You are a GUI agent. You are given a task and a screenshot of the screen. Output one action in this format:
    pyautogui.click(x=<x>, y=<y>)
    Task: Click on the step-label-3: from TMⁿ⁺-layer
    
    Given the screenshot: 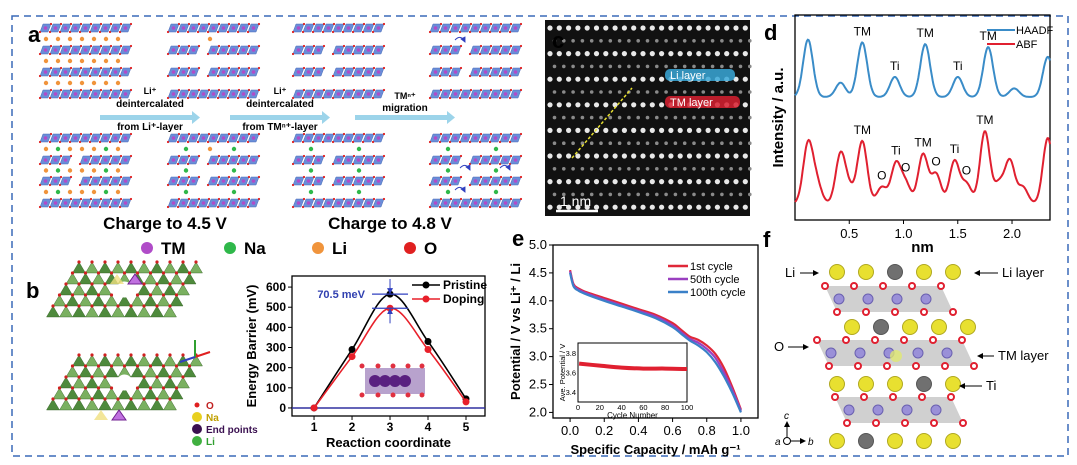 What is the action you would take?
    pyautogui.click(x=279, y=127)
    